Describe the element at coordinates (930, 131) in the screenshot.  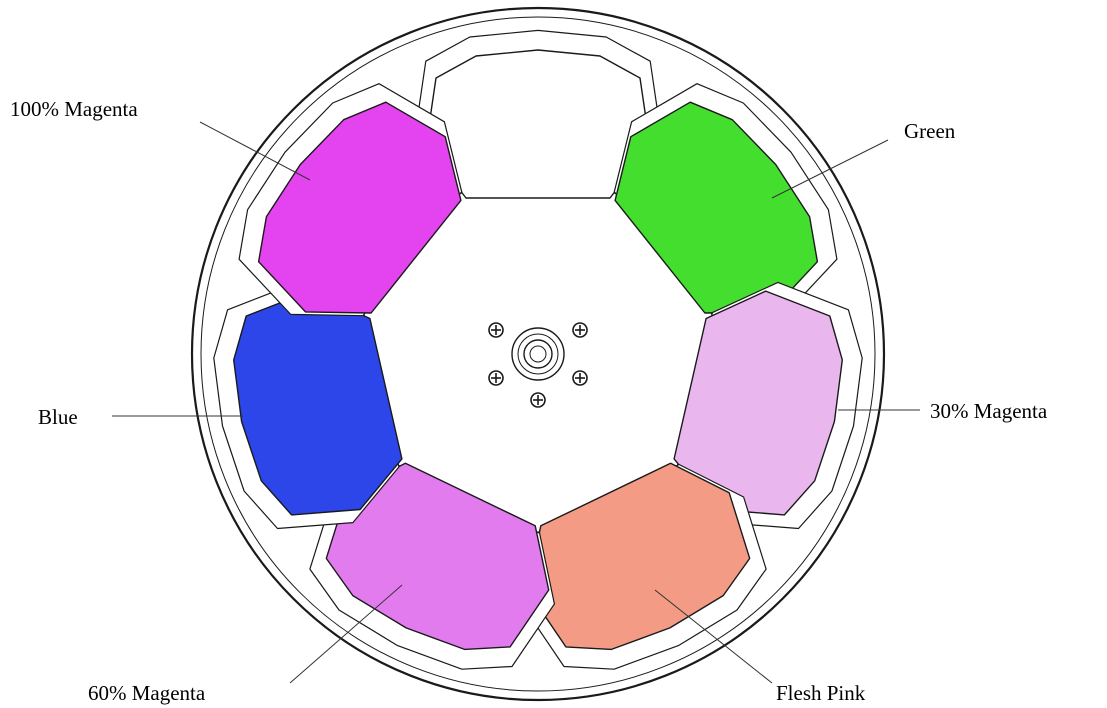
I see `label-green: Green` at that location.